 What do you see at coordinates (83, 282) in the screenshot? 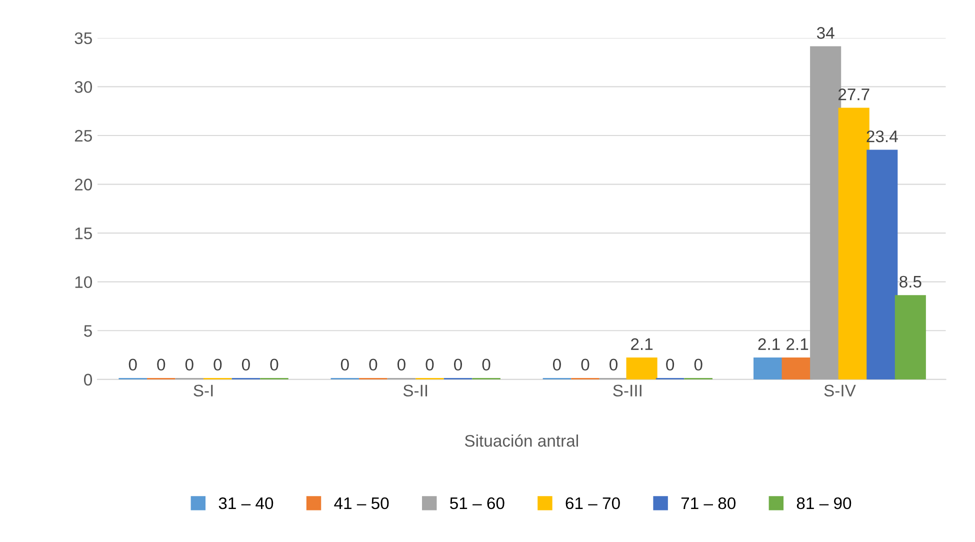
I see `y-tick-label: 10` at bounding box center [83, 282].